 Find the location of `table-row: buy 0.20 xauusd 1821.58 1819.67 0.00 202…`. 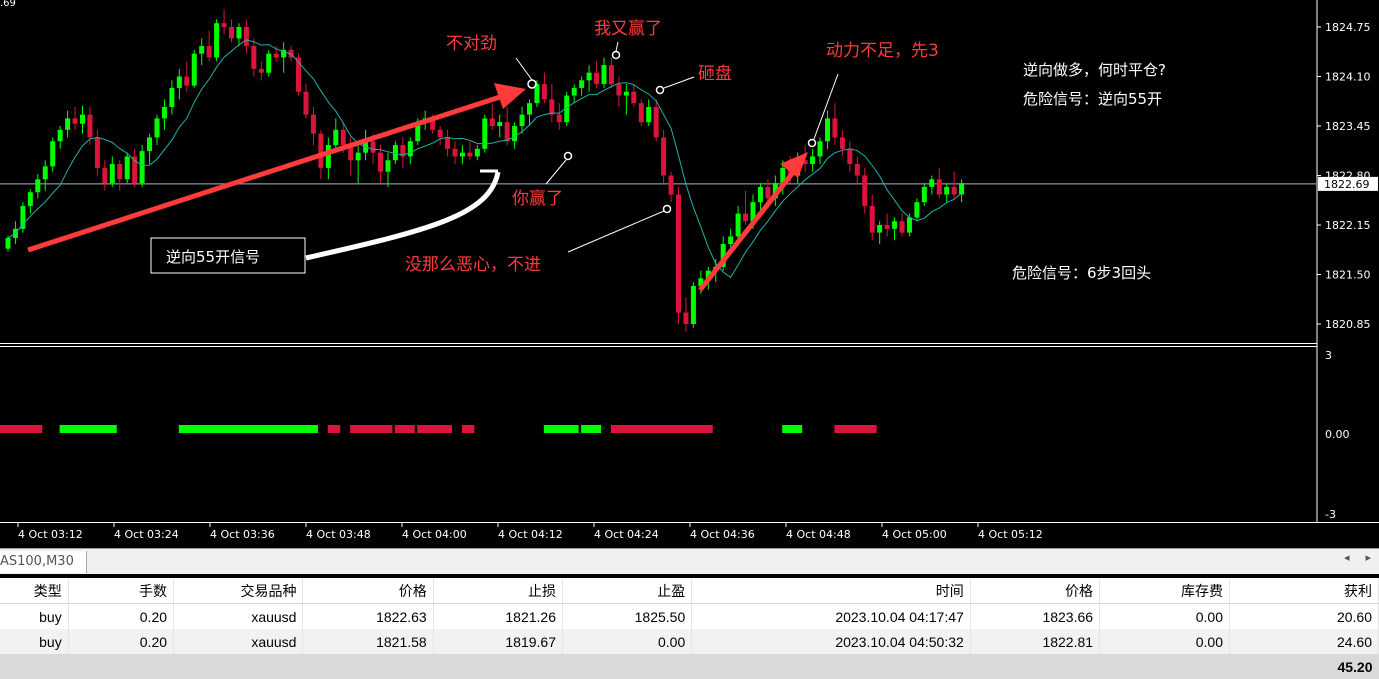

table-row: buy 0.20 xauusd 1821.58 1819.67 0.00 202… is located at coordinates (689, 641).